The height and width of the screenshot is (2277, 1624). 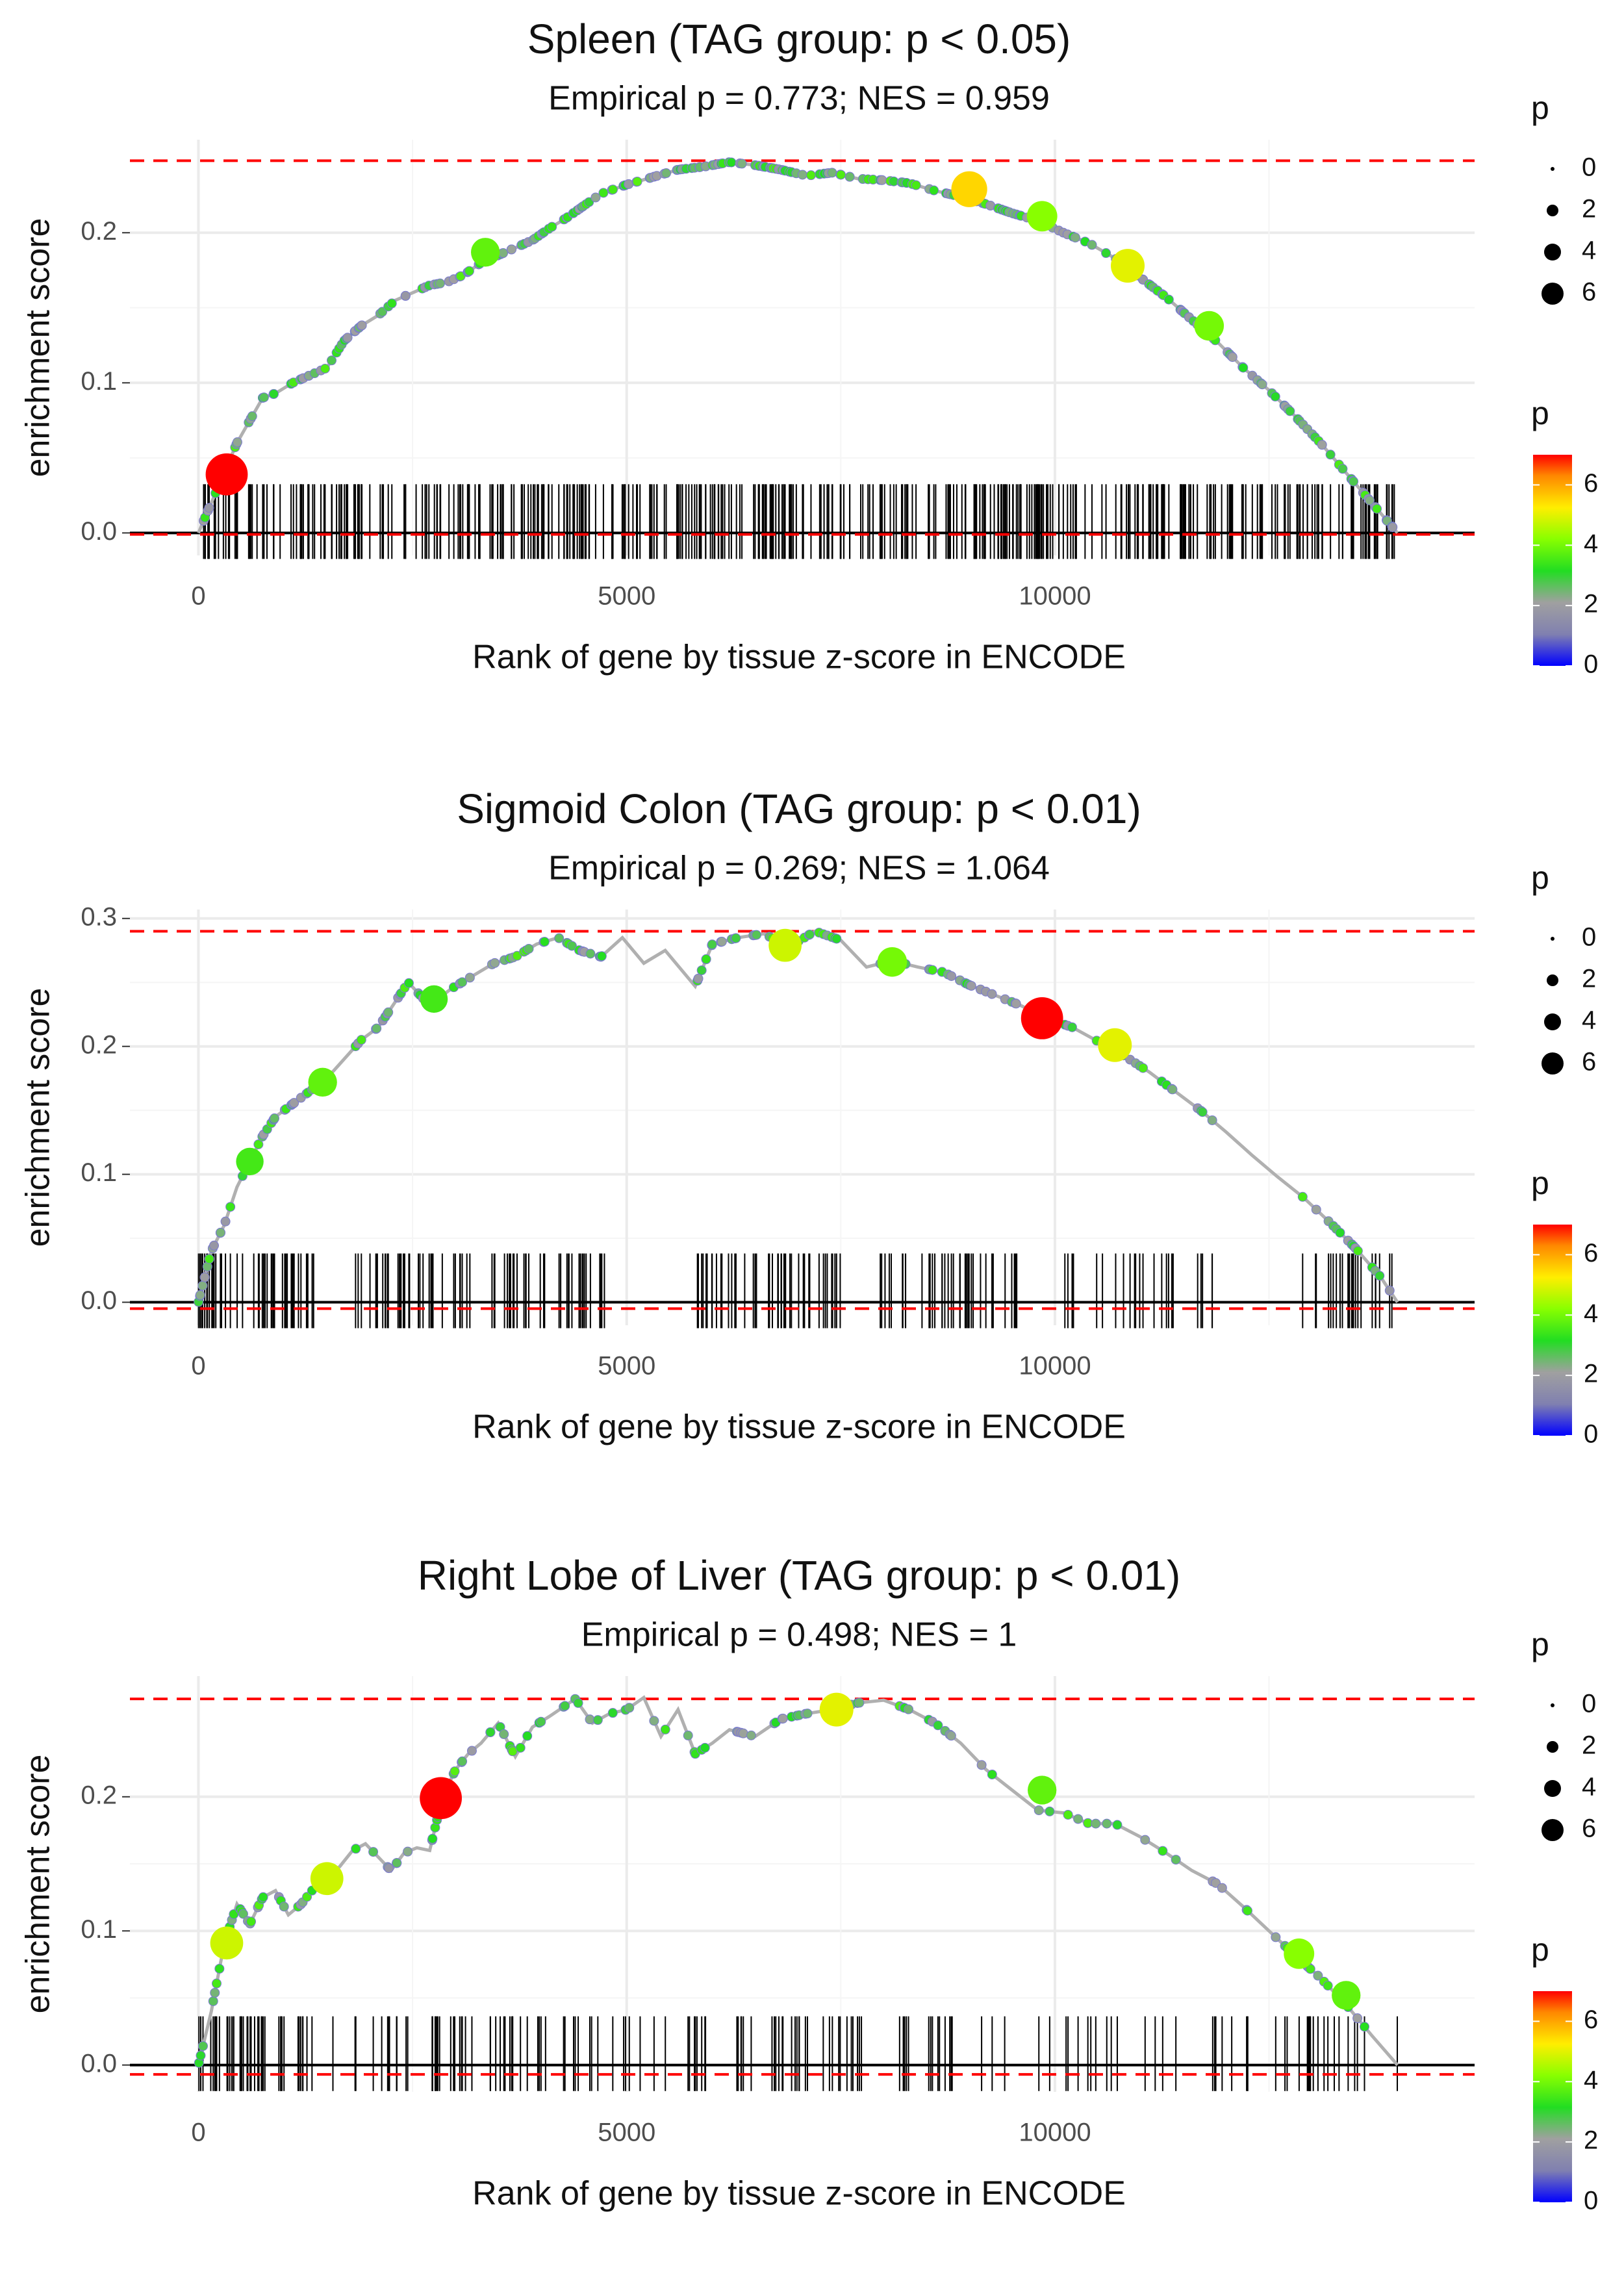 I want to click on y-axis-title: enrichment score, so click(x=38, y=348).